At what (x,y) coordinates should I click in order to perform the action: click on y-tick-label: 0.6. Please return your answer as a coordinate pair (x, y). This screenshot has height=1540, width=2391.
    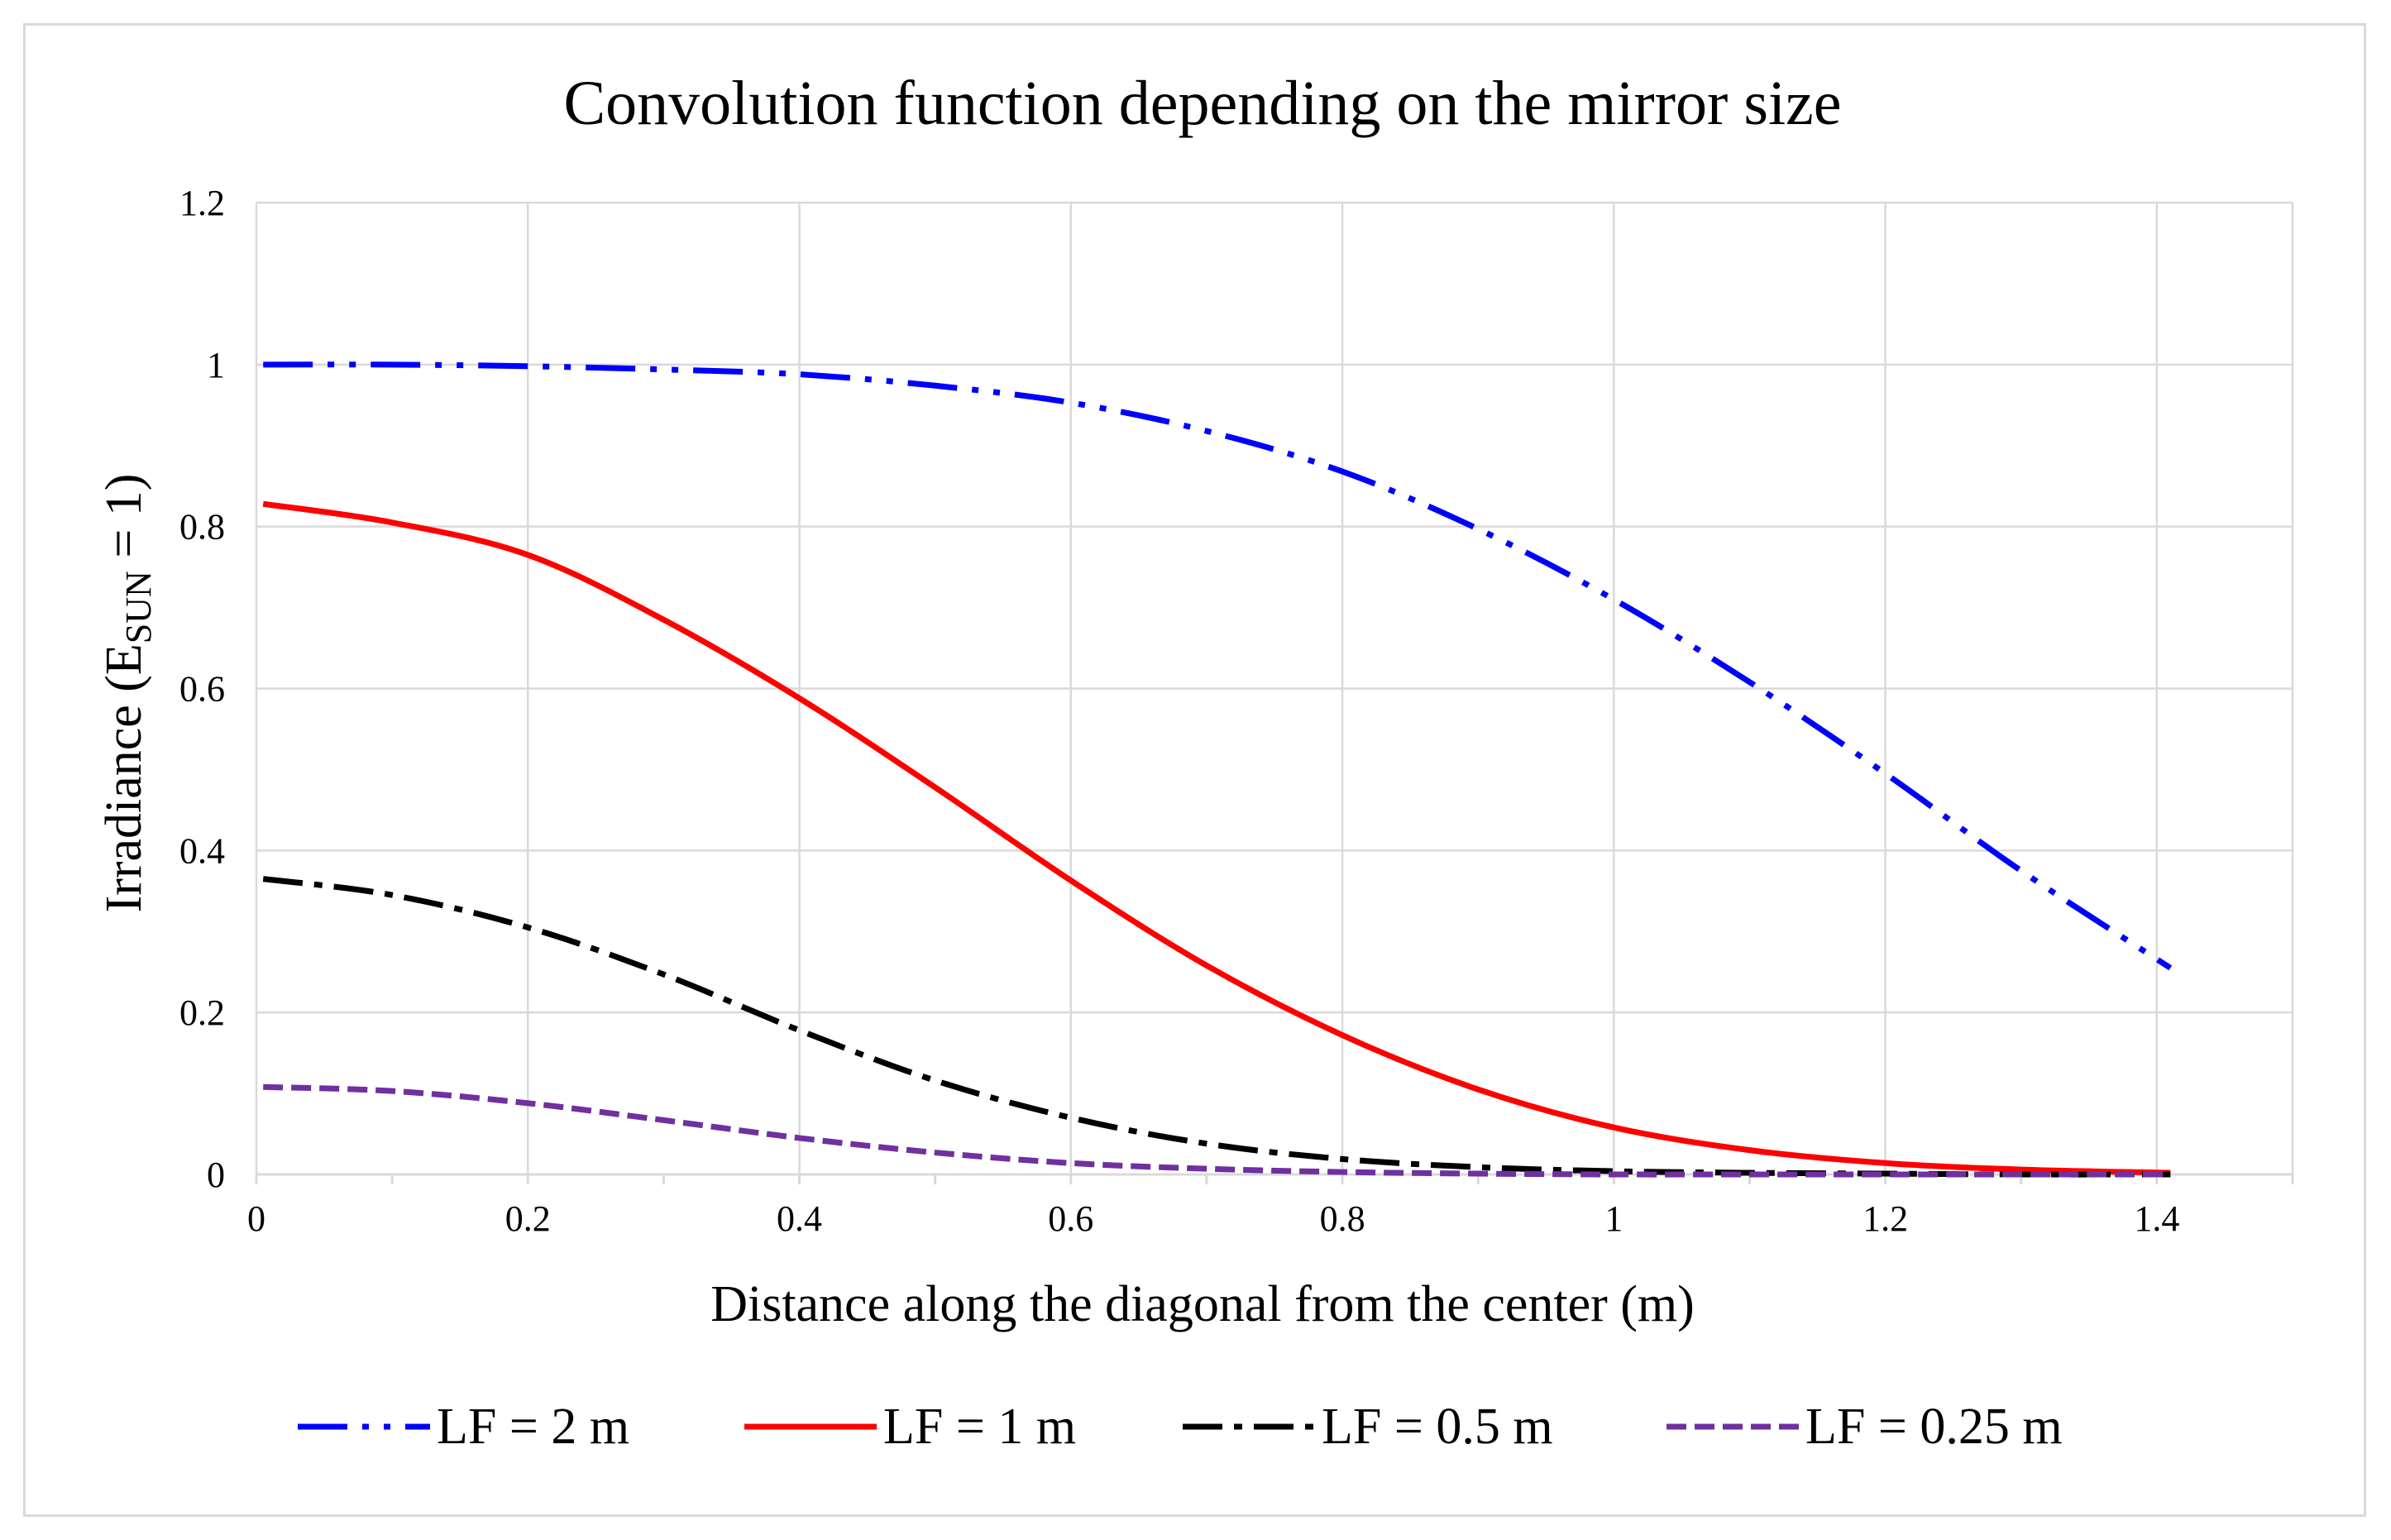
    Looking at the image, I should click on (202, 689).